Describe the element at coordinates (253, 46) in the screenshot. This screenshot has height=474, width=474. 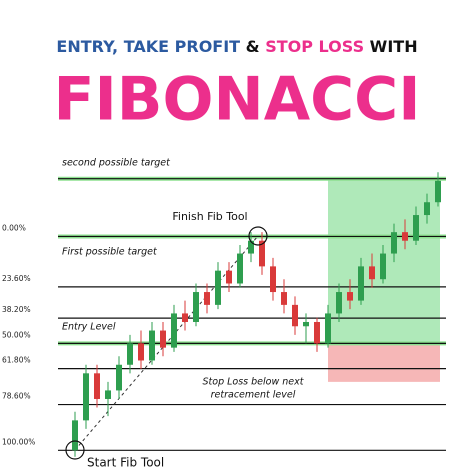
I see `header-part: &` at that location.